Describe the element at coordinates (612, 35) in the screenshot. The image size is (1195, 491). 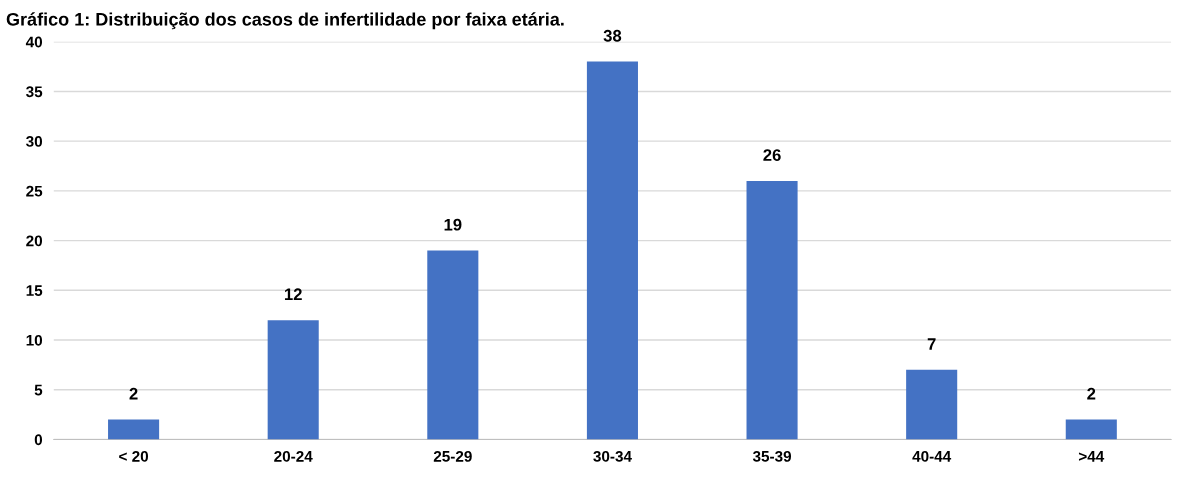
I see `data-label: 38` at that location.